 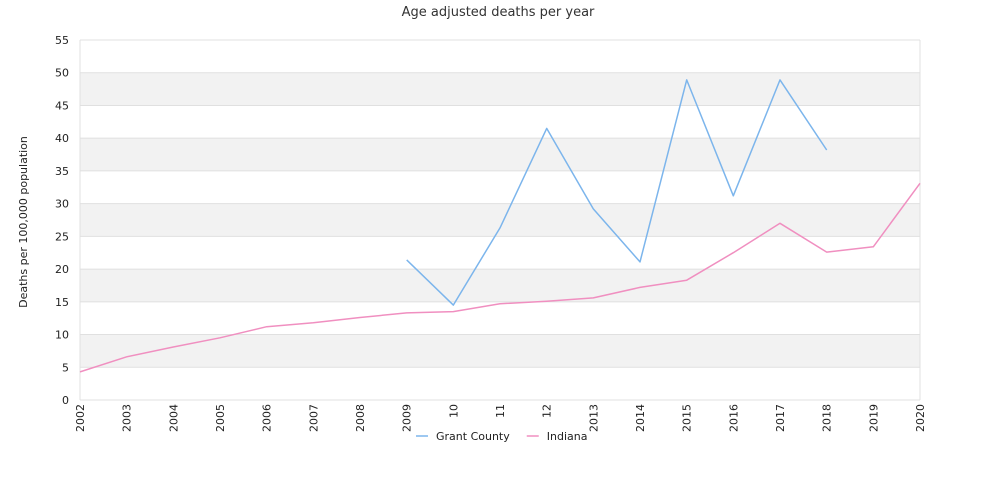 What do you see at coordinates (173, 418) in the screenshot?
I see `x-tick-label: 2004` at bounding box center [173, 418].